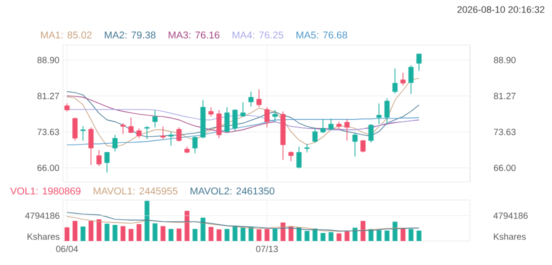 Image resolution: width=552 pixels, height=265 pixels. I want to click on text: MA3: 76.16, so click(194, 35).